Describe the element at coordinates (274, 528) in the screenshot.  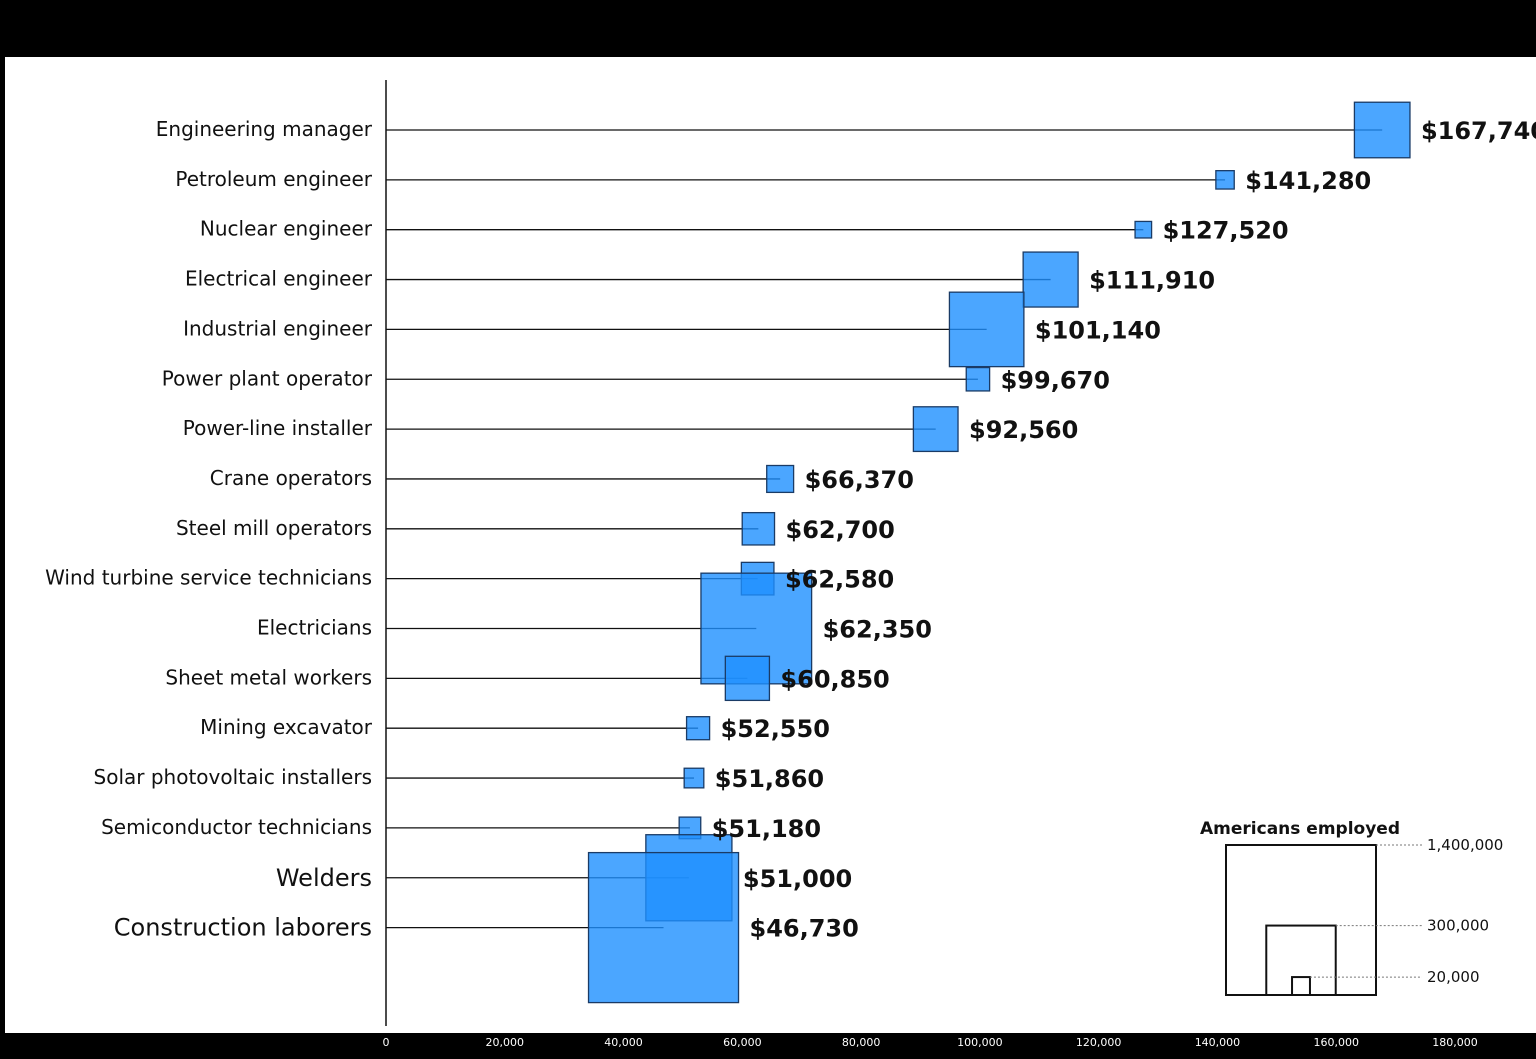
I see `category-label: Steel mill operators` at that location.